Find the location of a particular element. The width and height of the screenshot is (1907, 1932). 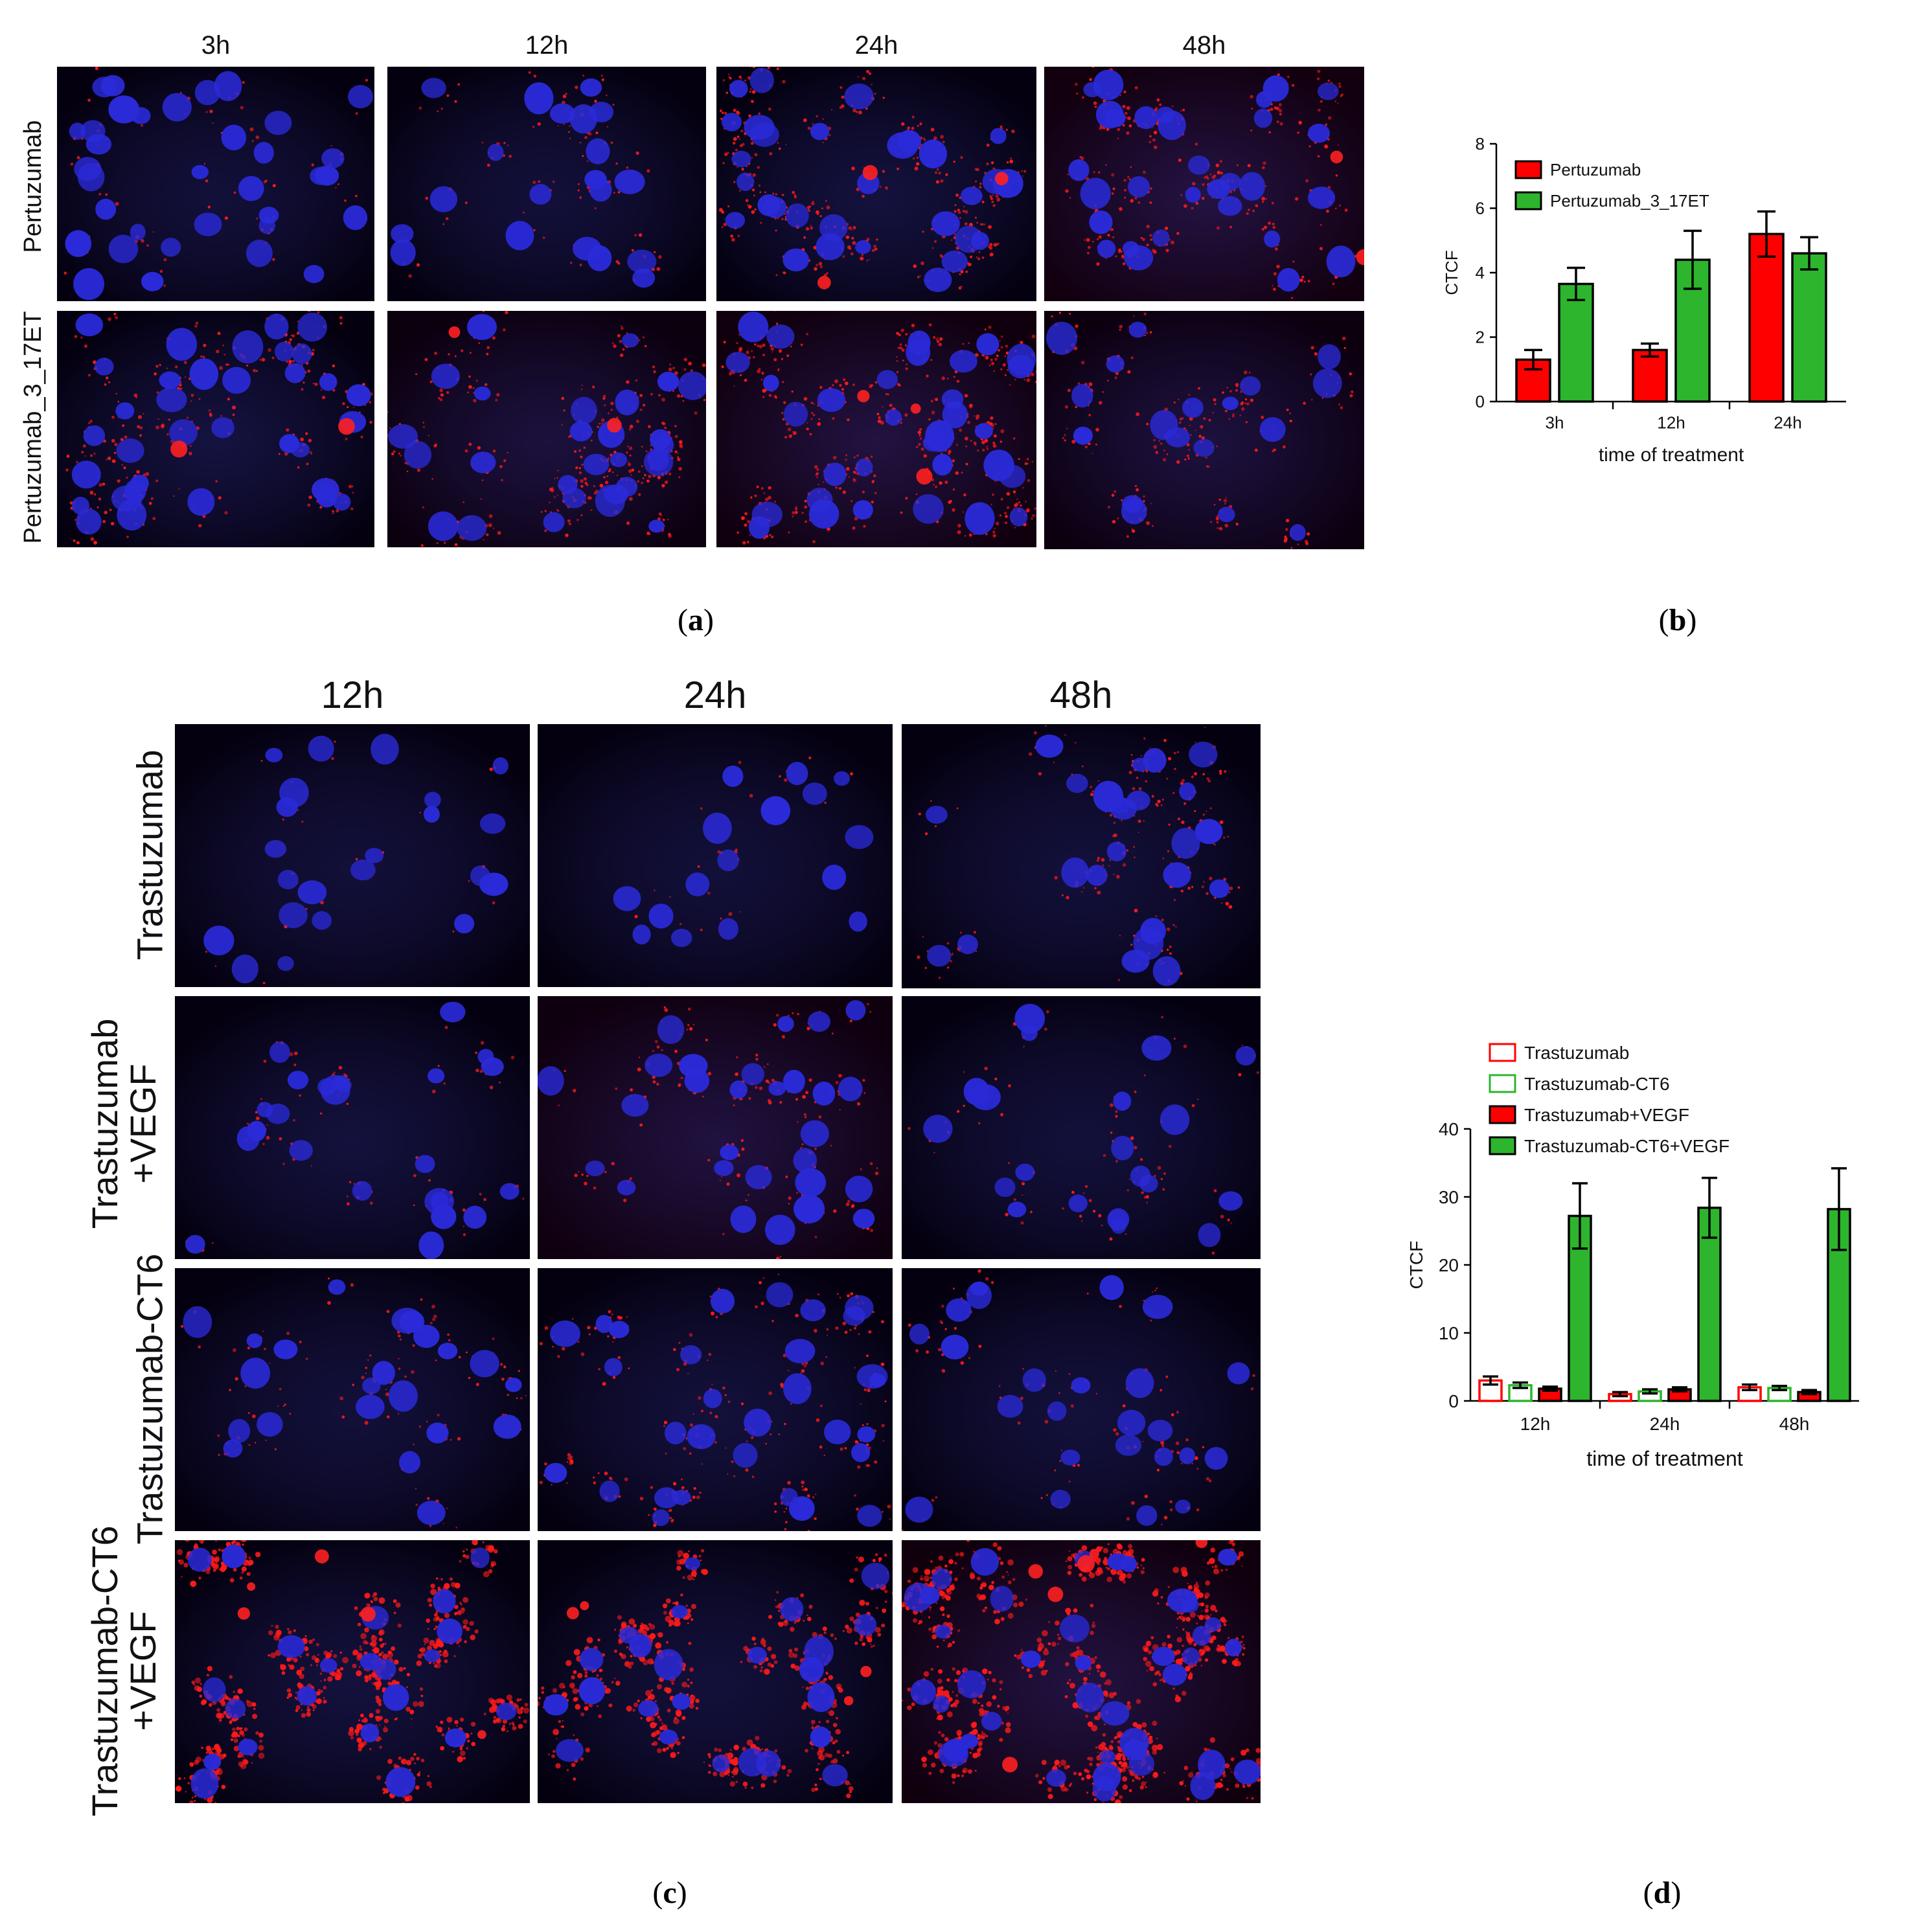

micrograph-c-trastuzumab-vegf-24h is located at coordinates (715, 1127).